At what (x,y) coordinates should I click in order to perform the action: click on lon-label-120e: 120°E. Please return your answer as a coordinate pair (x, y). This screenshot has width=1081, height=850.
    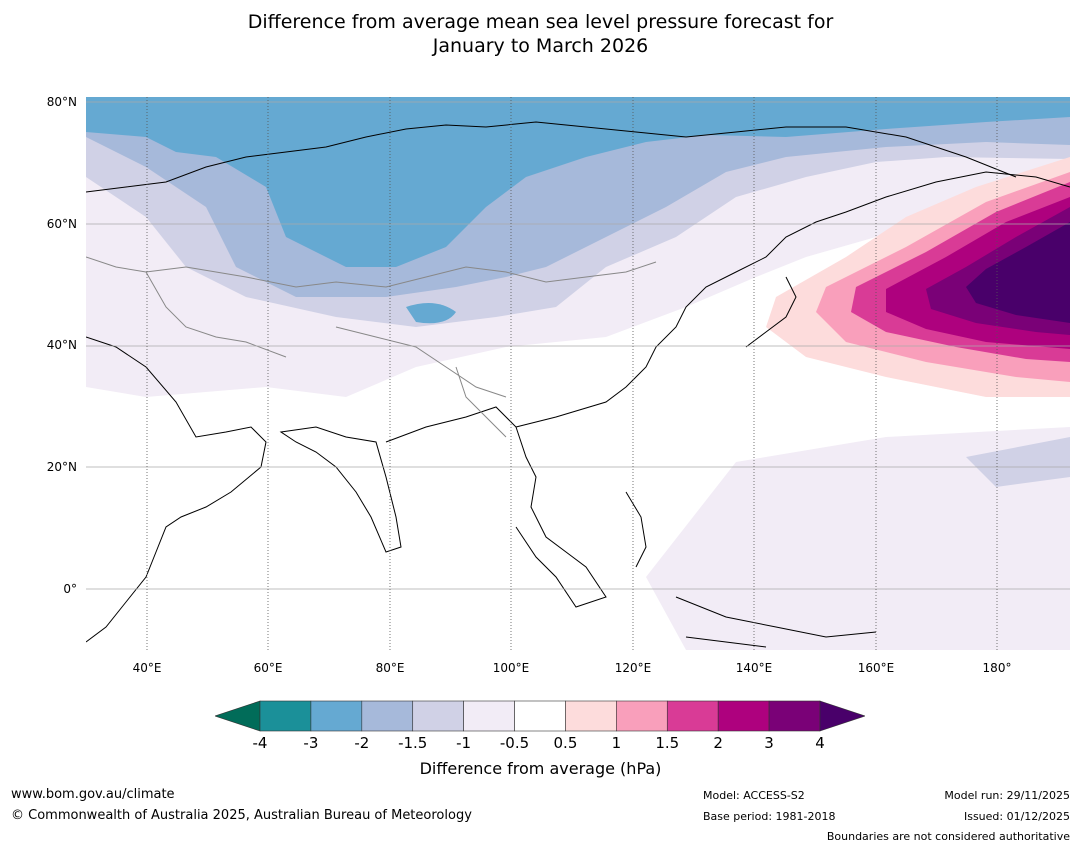
    Looking at the image, I should click on (633, 668).